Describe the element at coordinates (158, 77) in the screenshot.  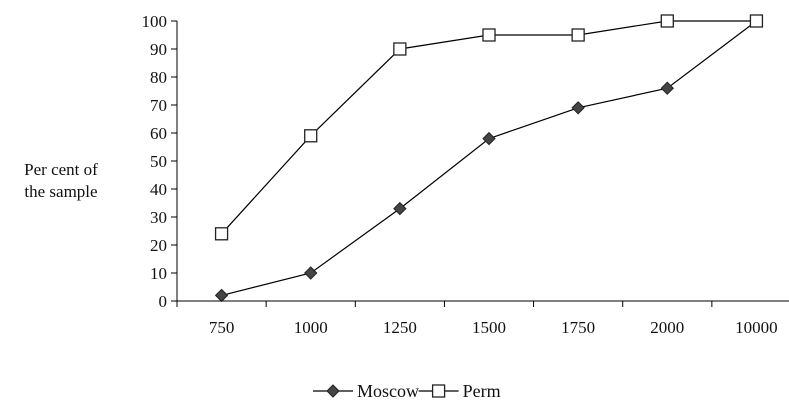
I see `y-tick-label: 80` at that location.